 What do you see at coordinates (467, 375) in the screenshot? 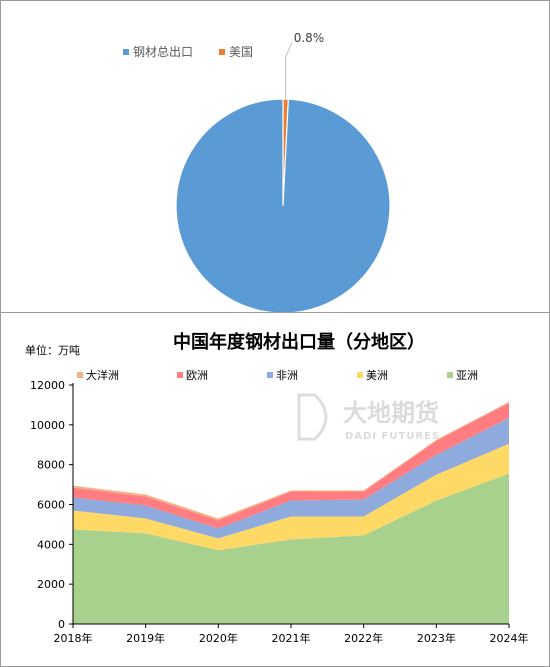
I see `area-legend-label: 亚洲` at bounding box center [467, 375].